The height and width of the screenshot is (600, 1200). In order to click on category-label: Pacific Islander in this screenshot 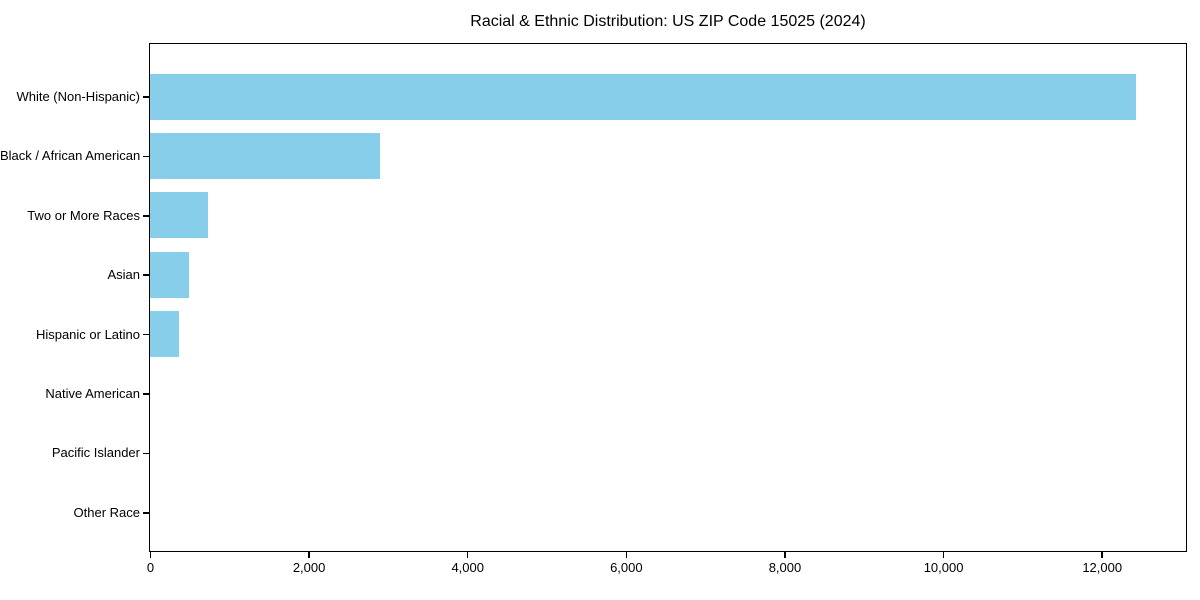, I will do `click(95, 453)`.